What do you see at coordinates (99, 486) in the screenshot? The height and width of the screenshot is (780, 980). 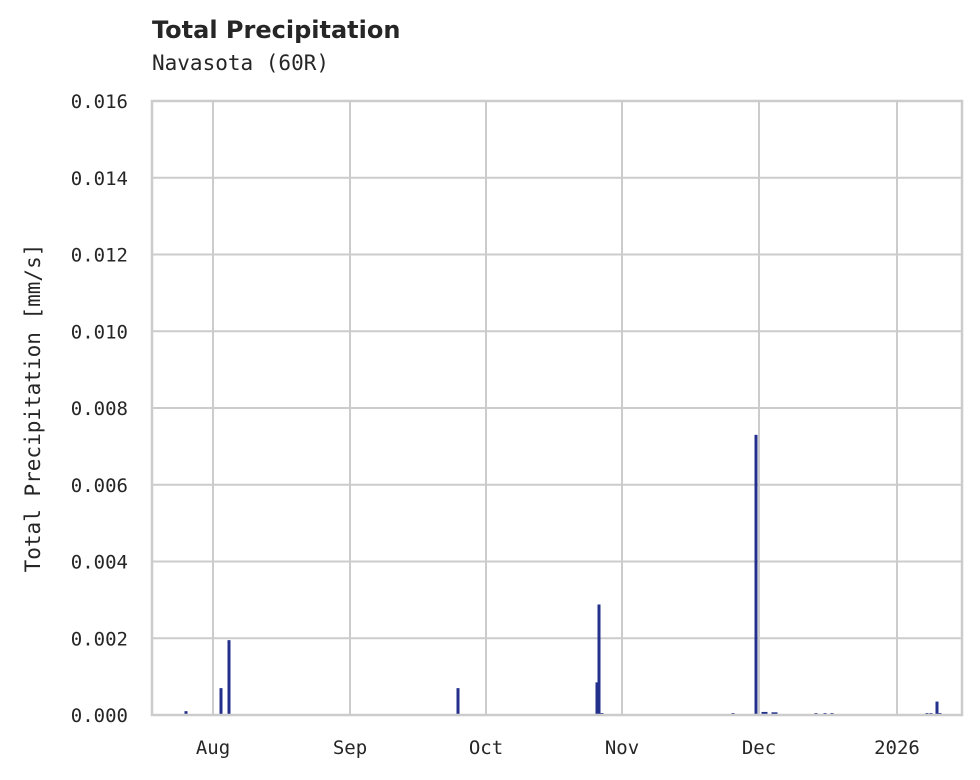 I see `y-tick-label: 0.006` at bounding box center [99, 486].